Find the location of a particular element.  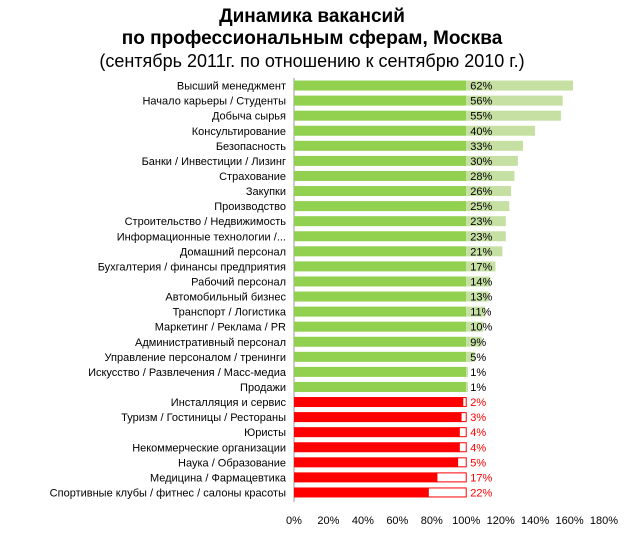

x-tick-label: 20% is located at coordinates (328, 521).